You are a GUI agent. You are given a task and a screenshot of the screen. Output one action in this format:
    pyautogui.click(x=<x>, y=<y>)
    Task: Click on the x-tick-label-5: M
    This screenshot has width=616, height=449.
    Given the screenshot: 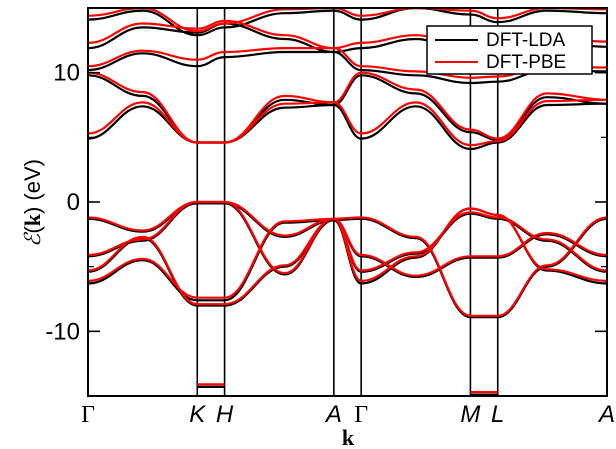 What is the action you would take?
    pyautogui.click(x=470, y=414)
    